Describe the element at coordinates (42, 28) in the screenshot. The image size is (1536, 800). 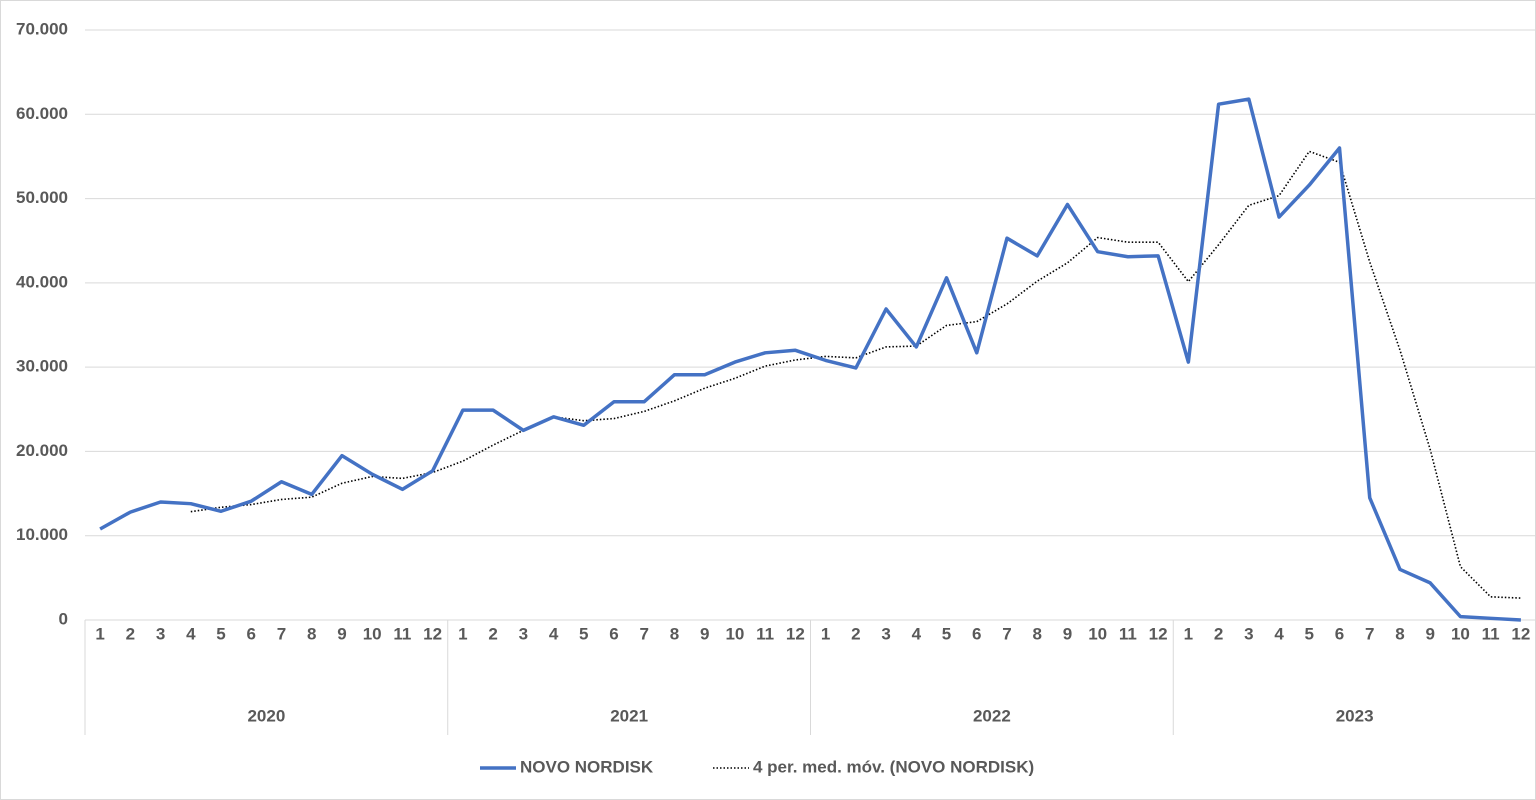
I see `y-tick-label: 70.000` at that location.